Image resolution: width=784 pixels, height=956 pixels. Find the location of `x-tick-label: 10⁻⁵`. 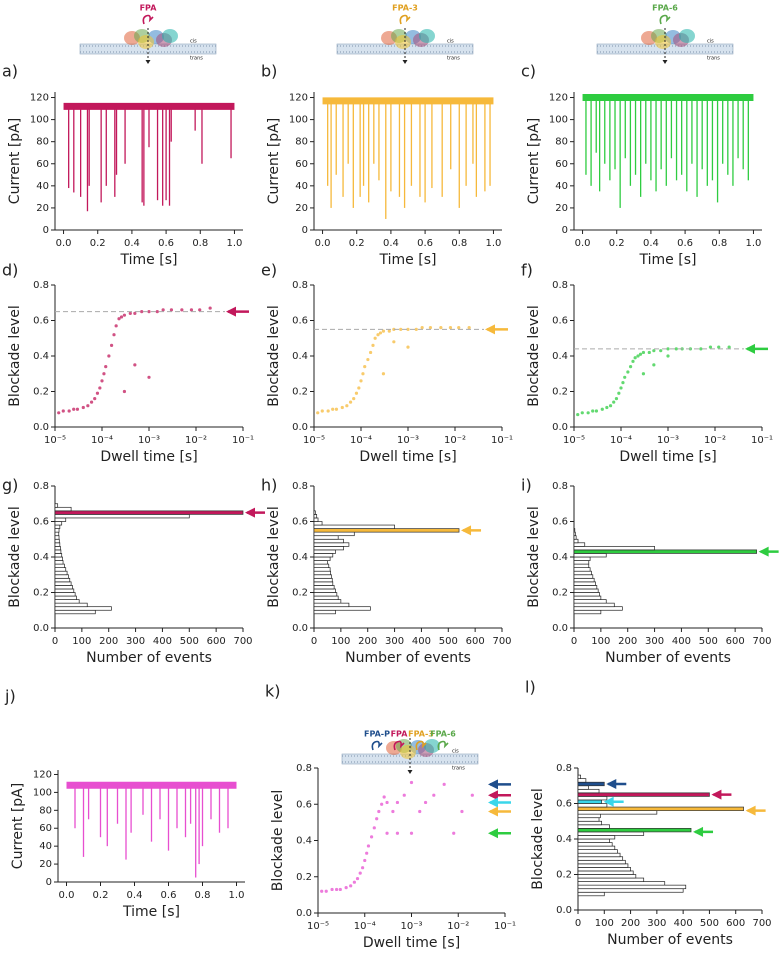

x-tick-label: 10⁻⁵ is located at coordinates (55, 440).